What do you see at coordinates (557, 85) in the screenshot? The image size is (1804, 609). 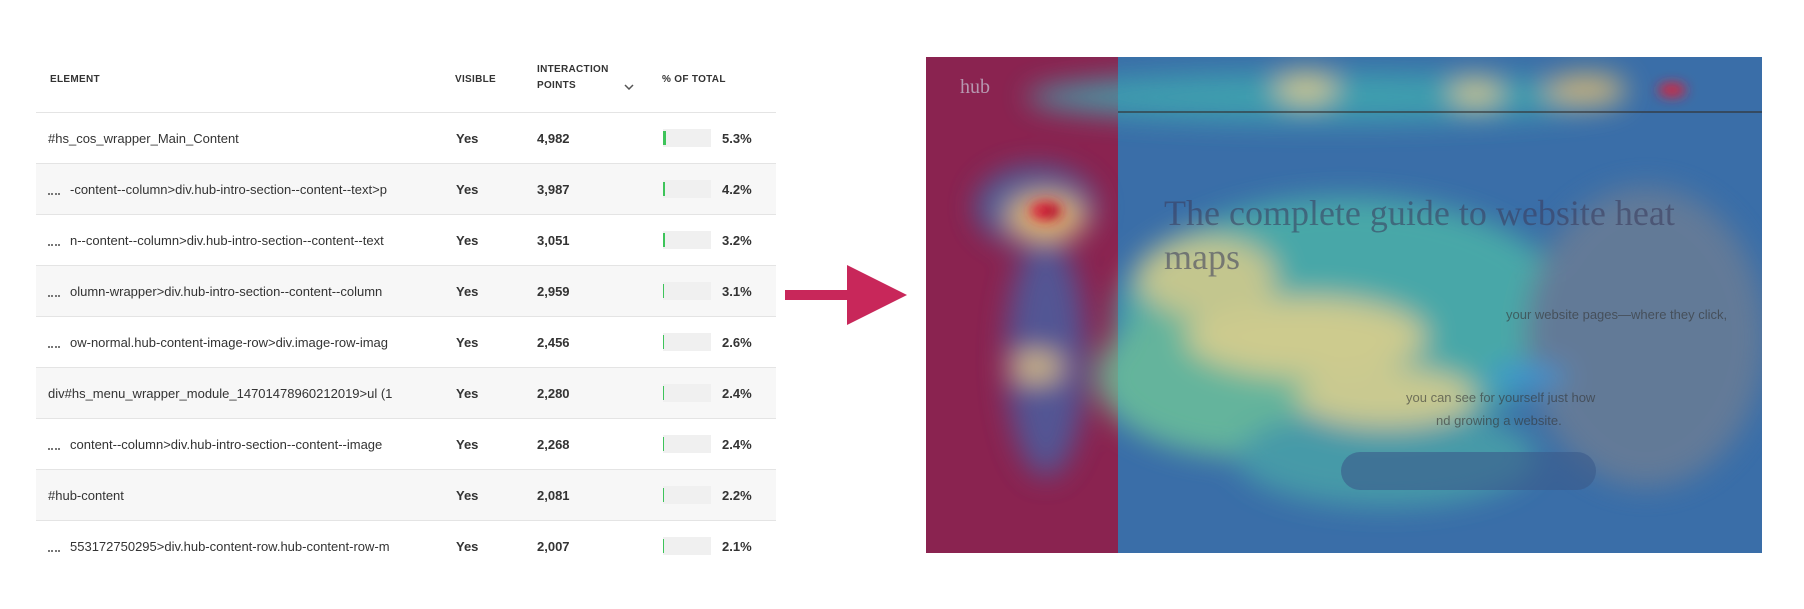 I see `header-points: POINTS` at bounding box center [557, 85].